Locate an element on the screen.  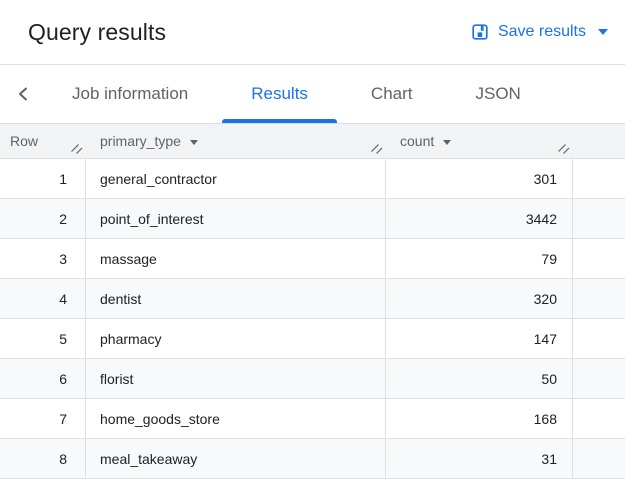
row-number-cell: 2 is located at coordinates (43, 218).